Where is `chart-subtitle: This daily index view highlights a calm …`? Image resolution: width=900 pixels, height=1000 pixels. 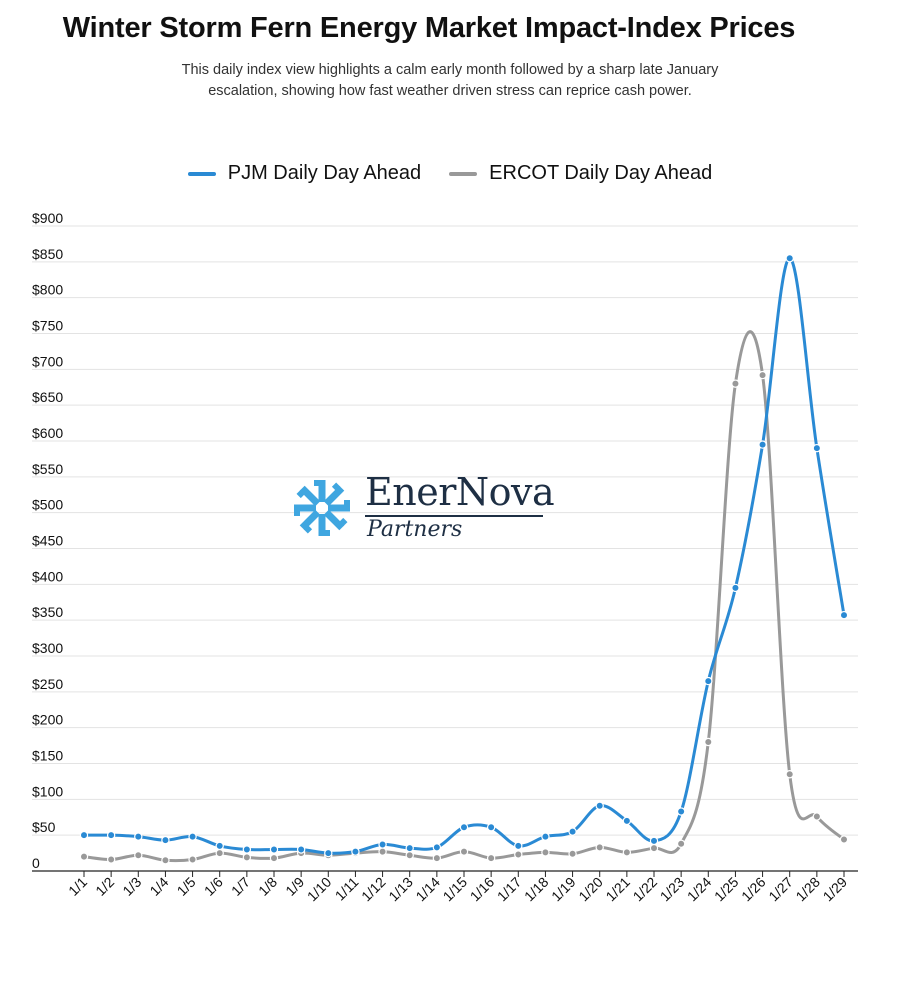
chart-subtitle: This daily index view highlights a calm … is located at coordinates (450, 80).